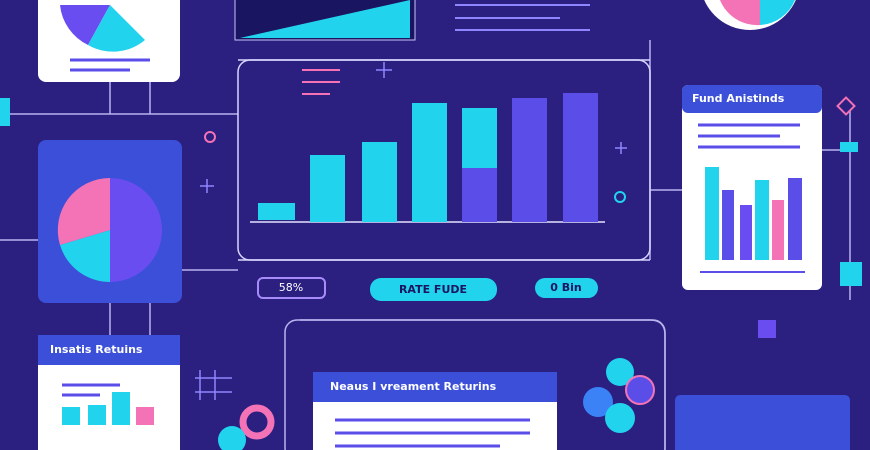 This screenshot has height=450, width=870. What do you see at coordinates (96, 349) in the screenshot?
I see `card-title: Insatis Retuins` at bounding box center [96, 349].